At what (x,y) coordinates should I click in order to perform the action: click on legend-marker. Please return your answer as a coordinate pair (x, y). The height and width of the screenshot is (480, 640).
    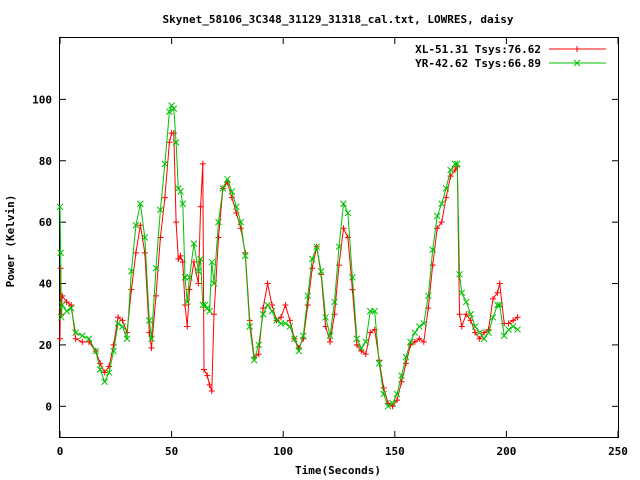
    Looking at the image, I should click on (577, 63).